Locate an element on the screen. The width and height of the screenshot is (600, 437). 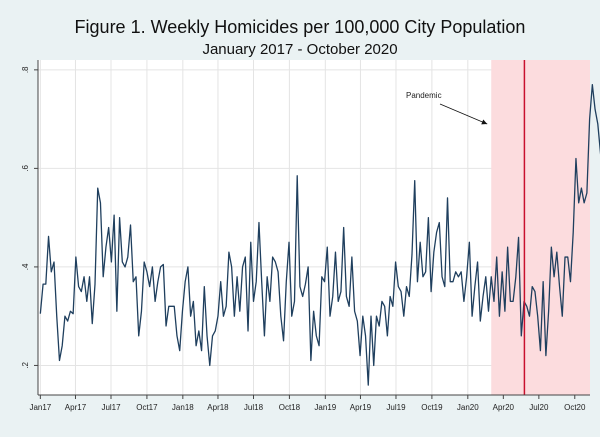
y-tick-label: .6 is located at coordinates (25, 167).